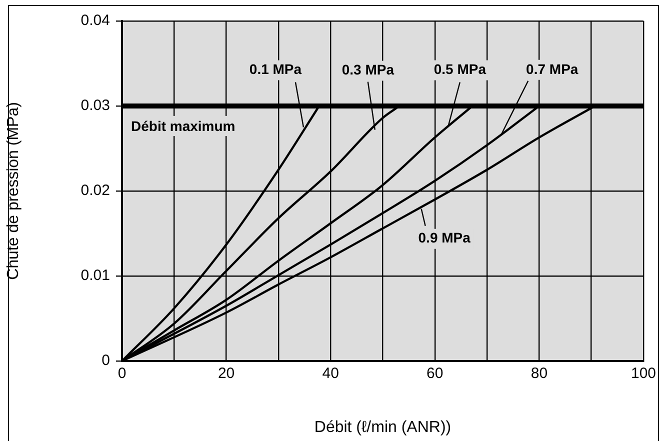 Image resolution: width=660 pixels, height=441 pixels. Describe the element at coordinates (275, 69) in the screenshot. I see `annotation: 0.1 MPa` at that location.